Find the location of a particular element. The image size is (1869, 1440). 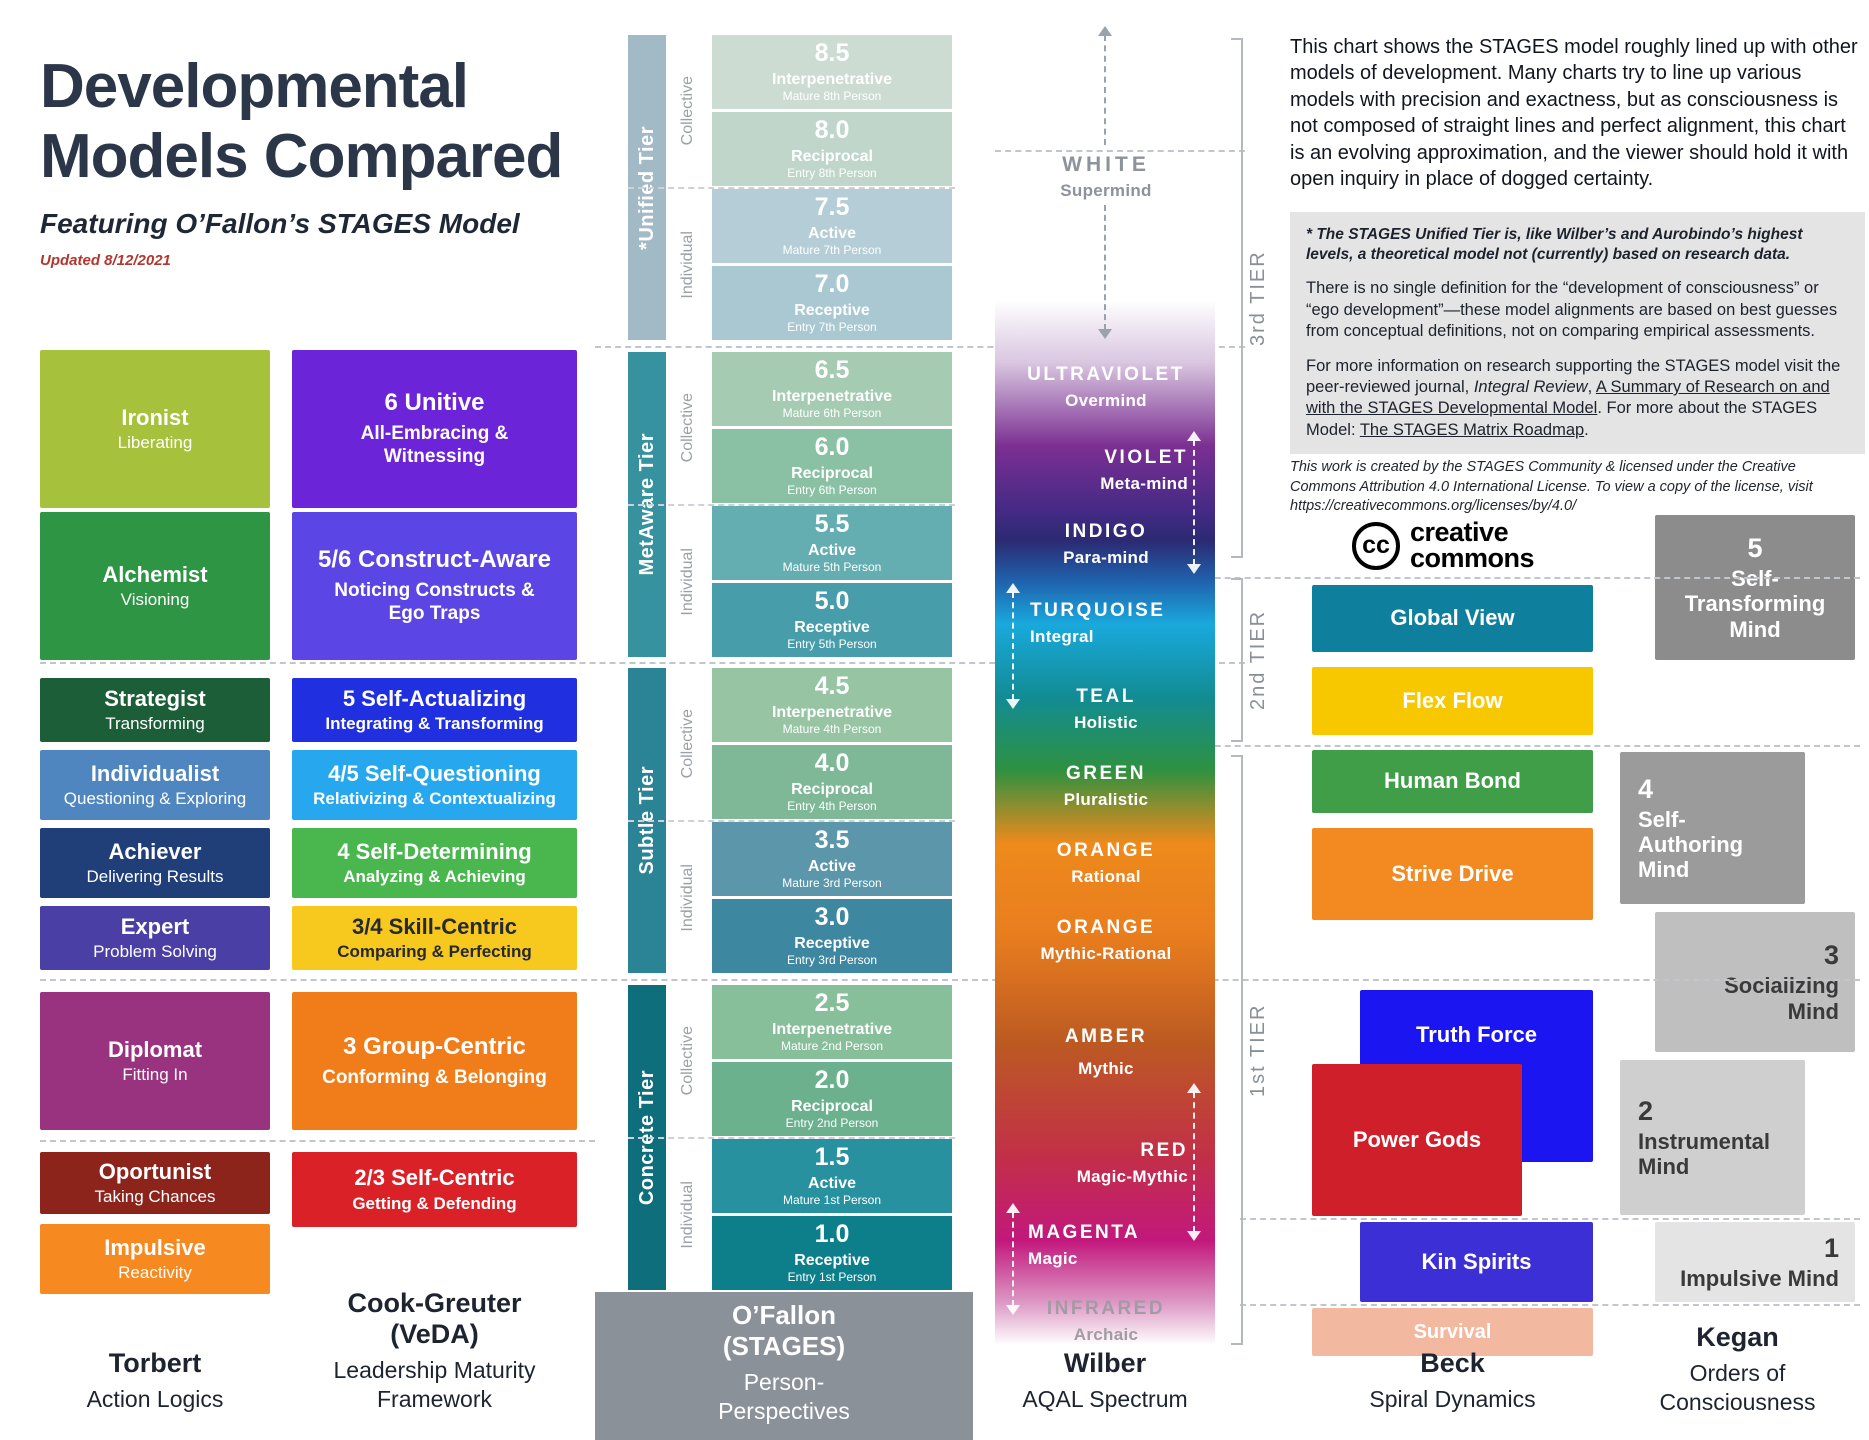

beck-box-human-bond: Human Bond is located at coordinates (1452, 781).